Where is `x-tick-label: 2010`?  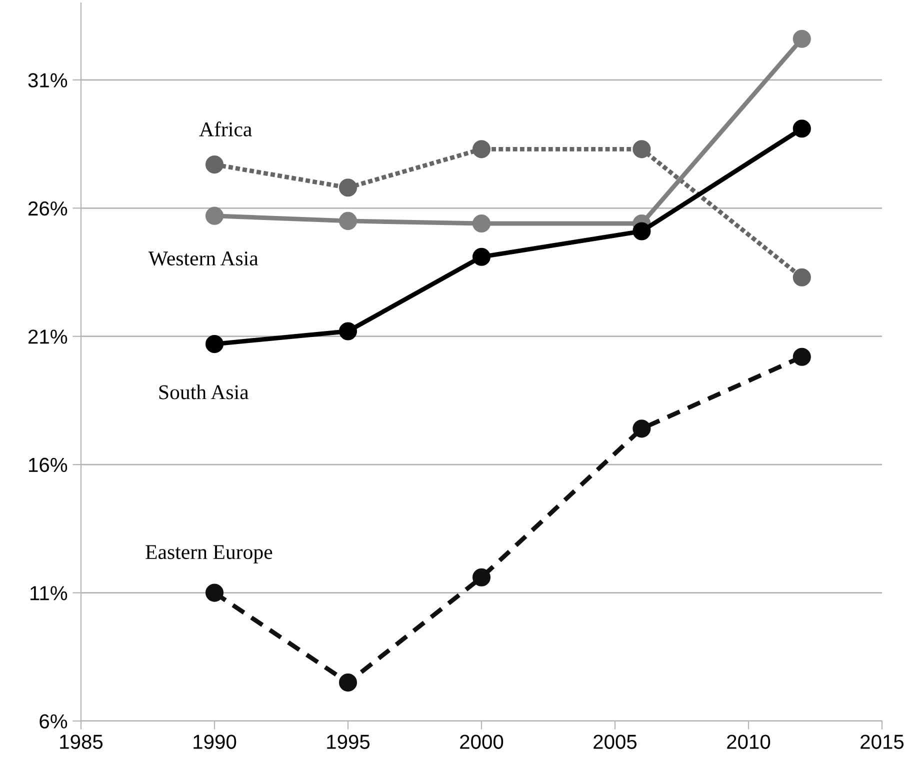
x-tick-label: 2010 is located at coordinates (748, 741).